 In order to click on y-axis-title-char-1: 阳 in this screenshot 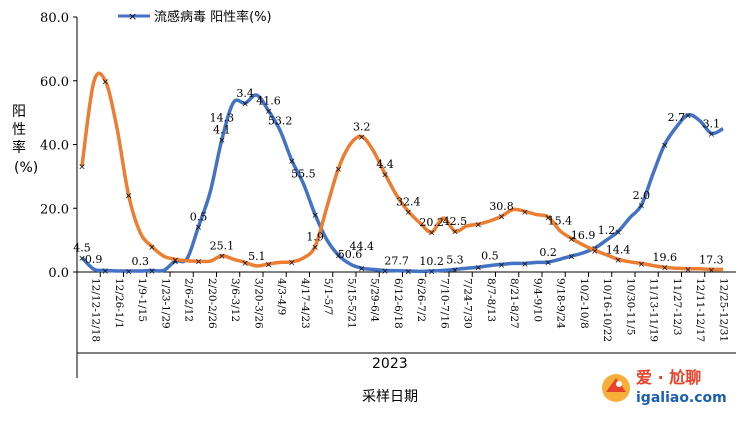, I will do `click(19, 112)`.